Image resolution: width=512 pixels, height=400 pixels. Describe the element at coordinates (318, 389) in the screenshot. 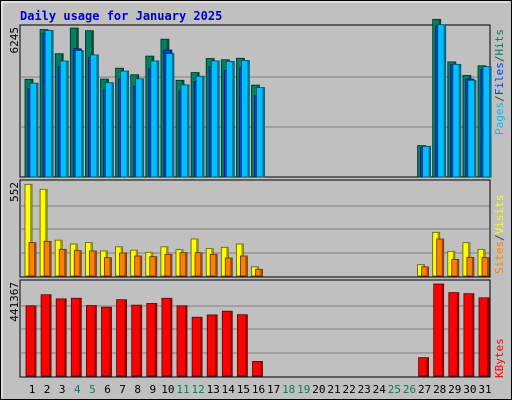

I see `day-label-20: 20` at that location.